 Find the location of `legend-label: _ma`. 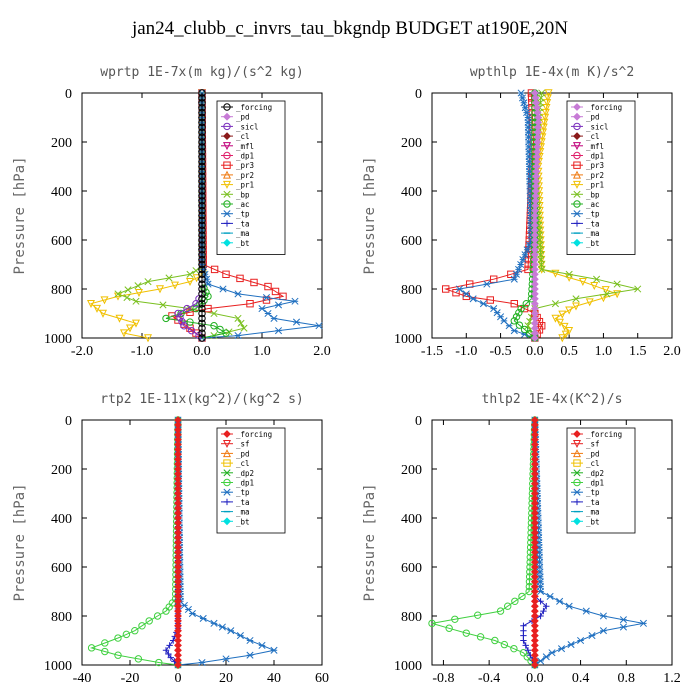

legend-label: _ma is located at coordinates (243, 512).